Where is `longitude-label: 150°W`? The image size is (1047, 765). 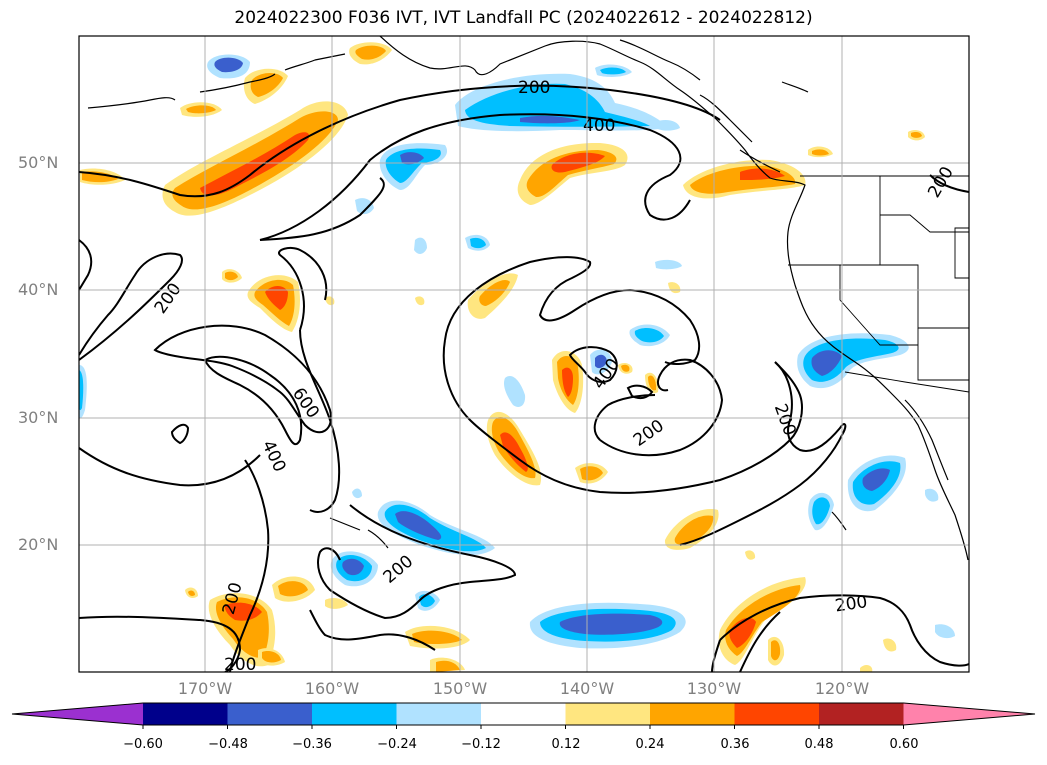
longitude-label: 150°W is located at coordinates (460, 688).